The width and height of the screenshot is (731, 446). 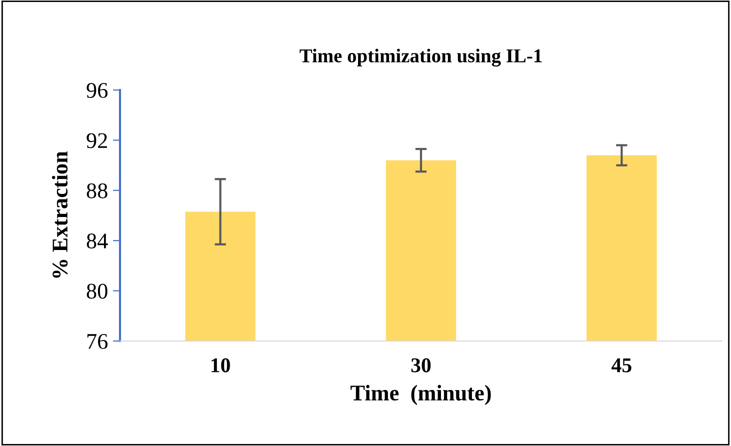 What do you see at coordinates (60, 214) in the screenshot?
I see `y-axis-title: % Extraction` at bounding box center [60, 214].